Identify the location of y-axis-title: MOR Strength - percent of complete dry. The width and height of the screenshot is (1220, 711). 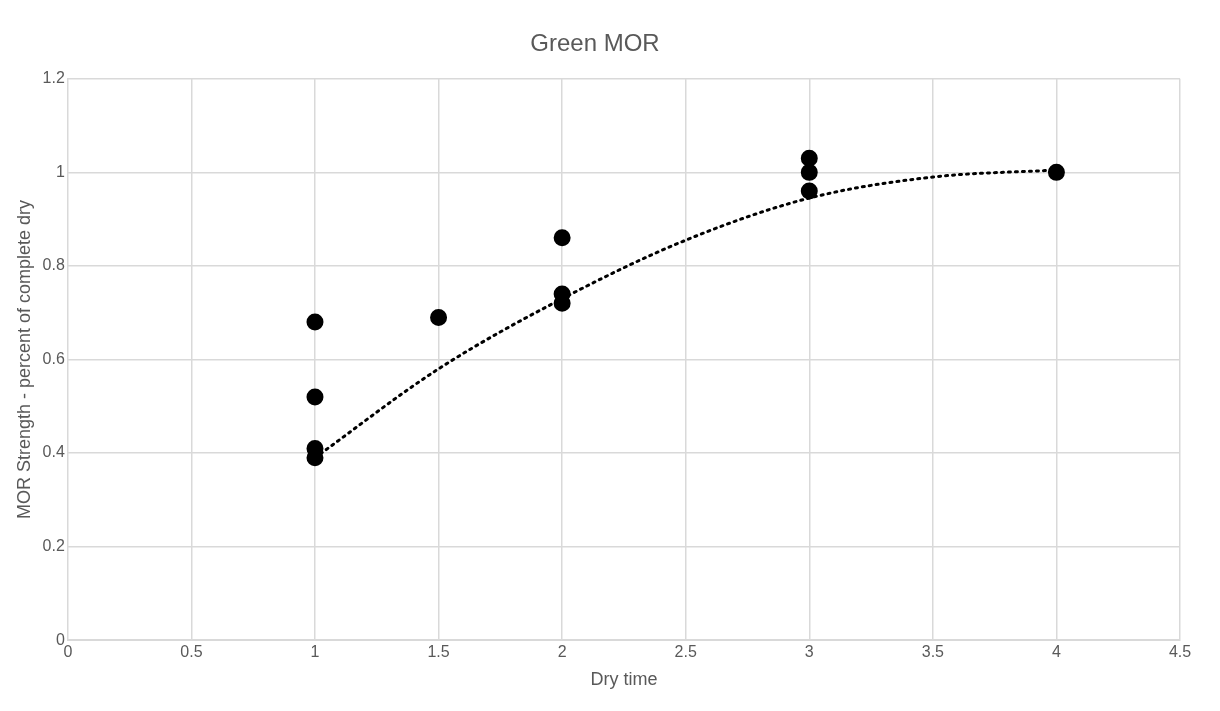
(23, 359).